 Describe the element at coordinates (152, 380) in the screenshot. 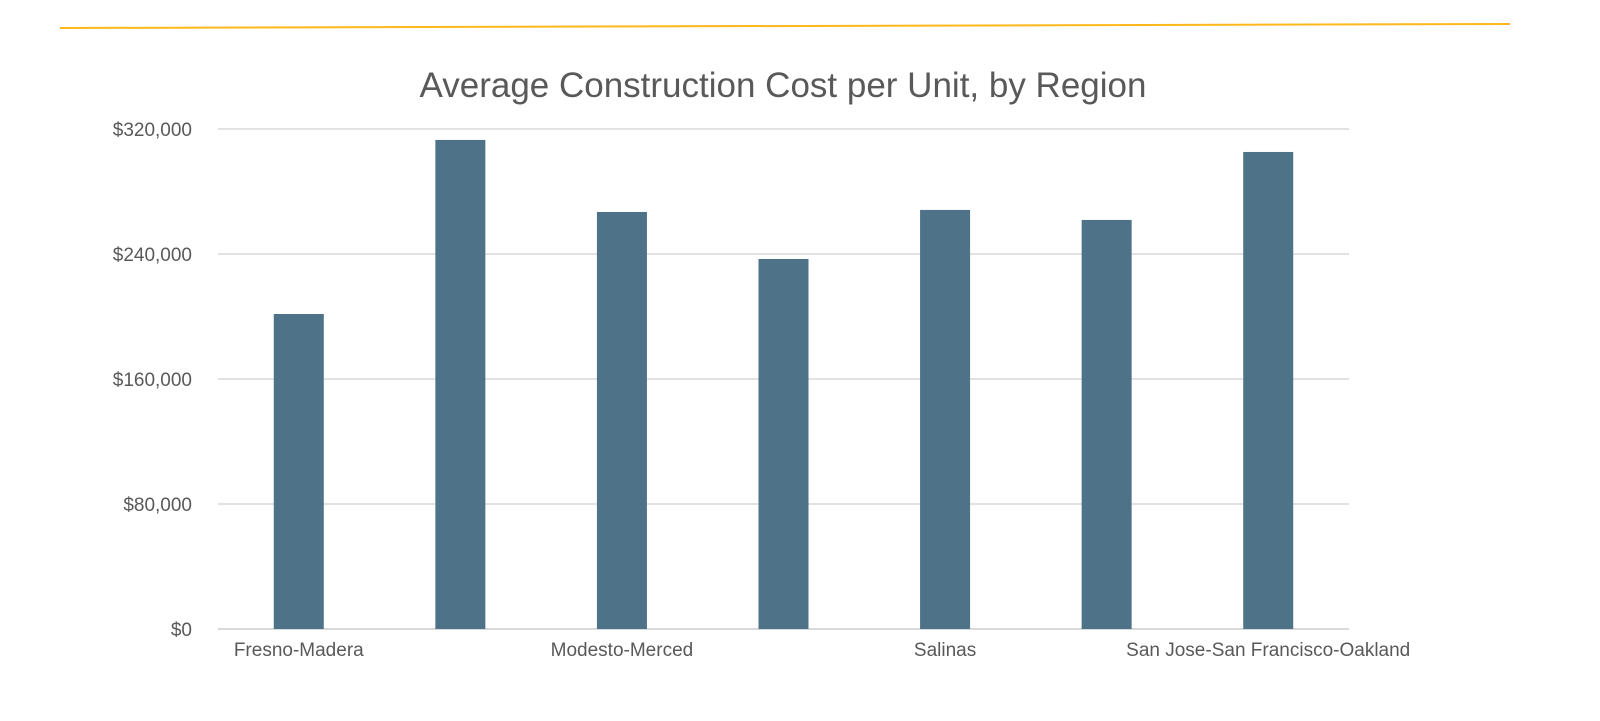

I see `y-tick-label: $160,000` at that location.